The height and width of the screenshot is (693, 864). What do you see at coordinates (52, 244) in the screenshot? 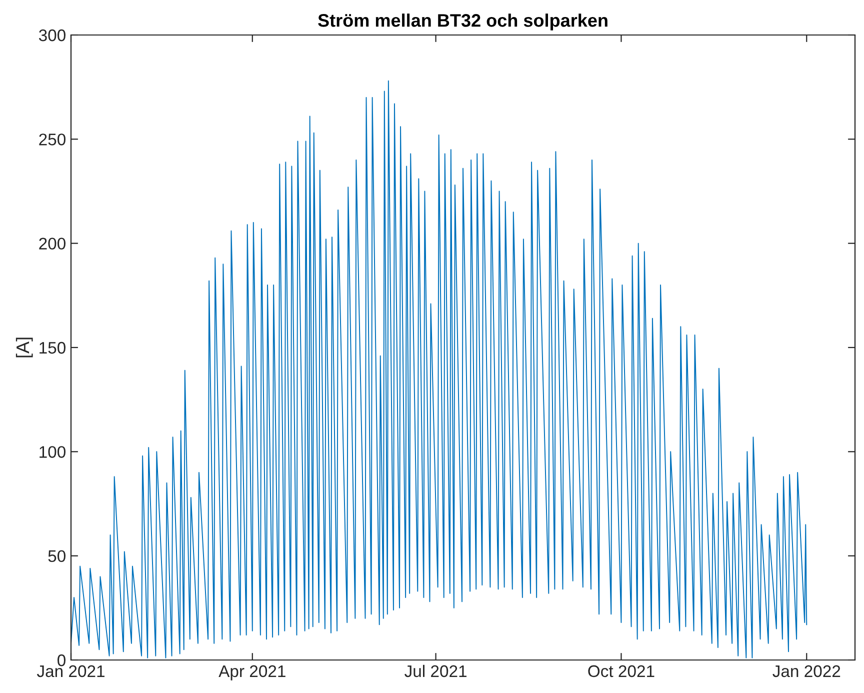
I see `y-tick-label: 200` at bounding box center [52, 244].